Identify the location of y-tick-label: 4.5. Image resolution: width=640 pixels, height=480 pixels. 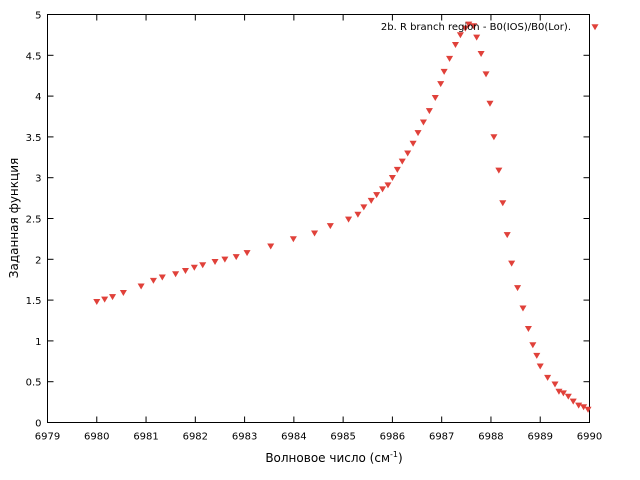
(34, 56).